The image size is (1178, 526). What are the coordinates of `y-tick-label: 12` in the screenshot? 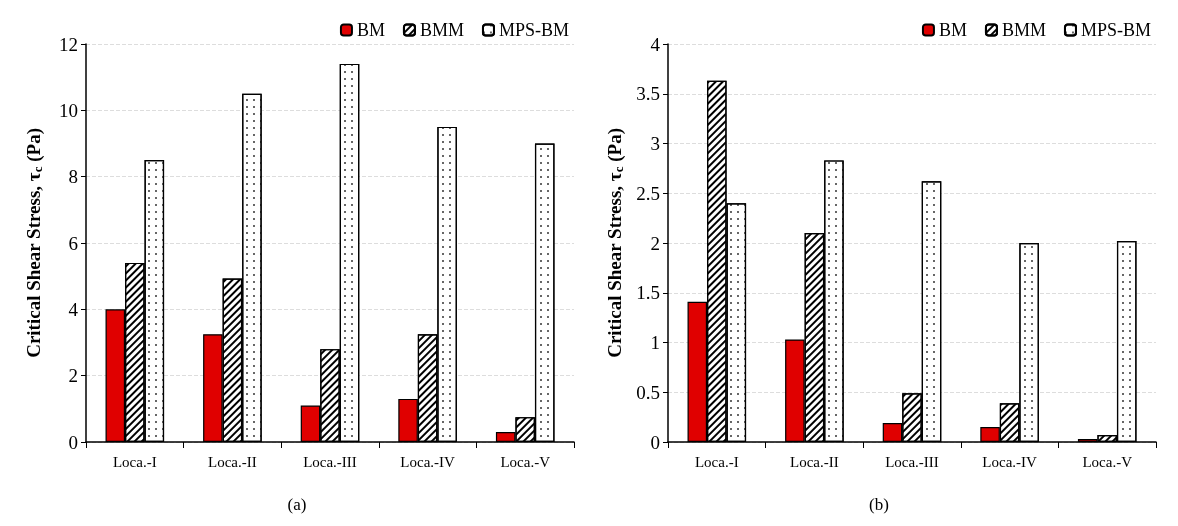 It's located at (68, 44).